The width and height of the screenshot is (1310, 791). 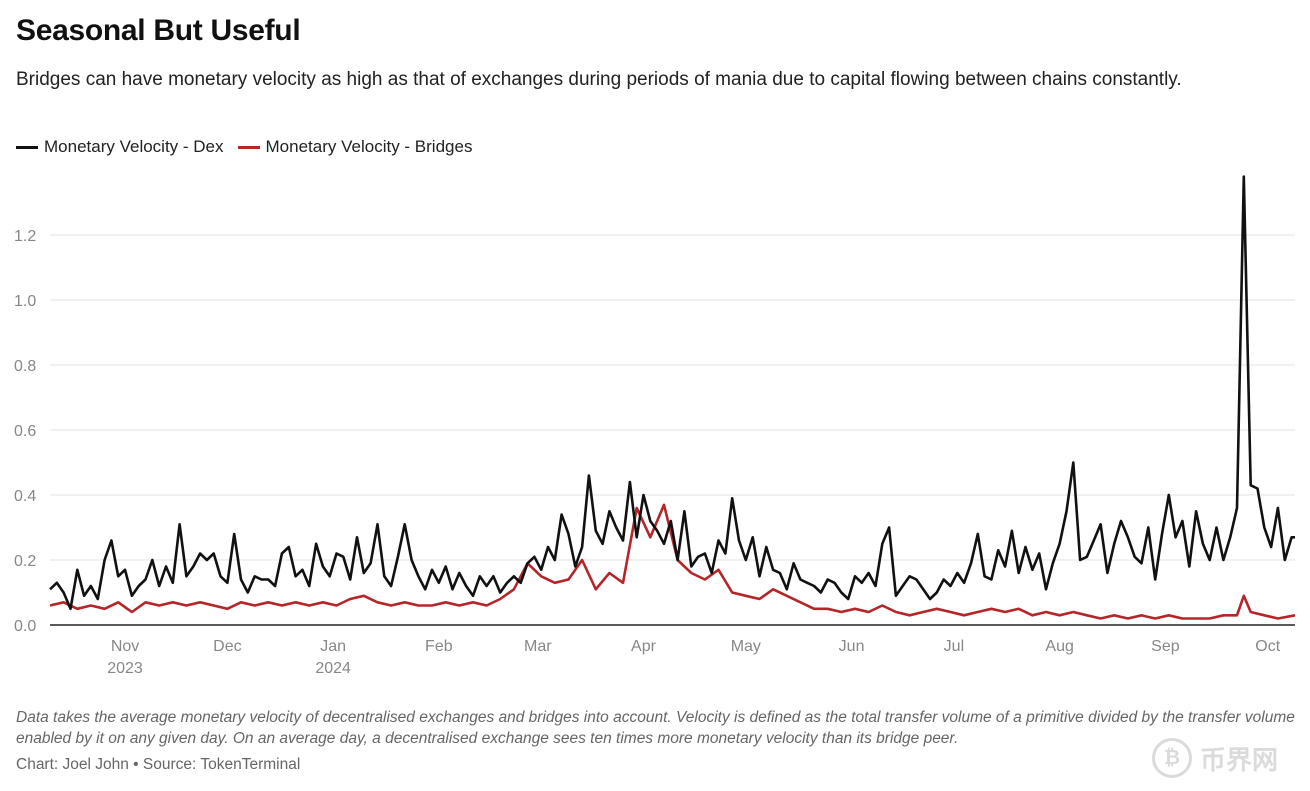 I want to click on x-tick-label: Sep, so click(x=1165, y=646).